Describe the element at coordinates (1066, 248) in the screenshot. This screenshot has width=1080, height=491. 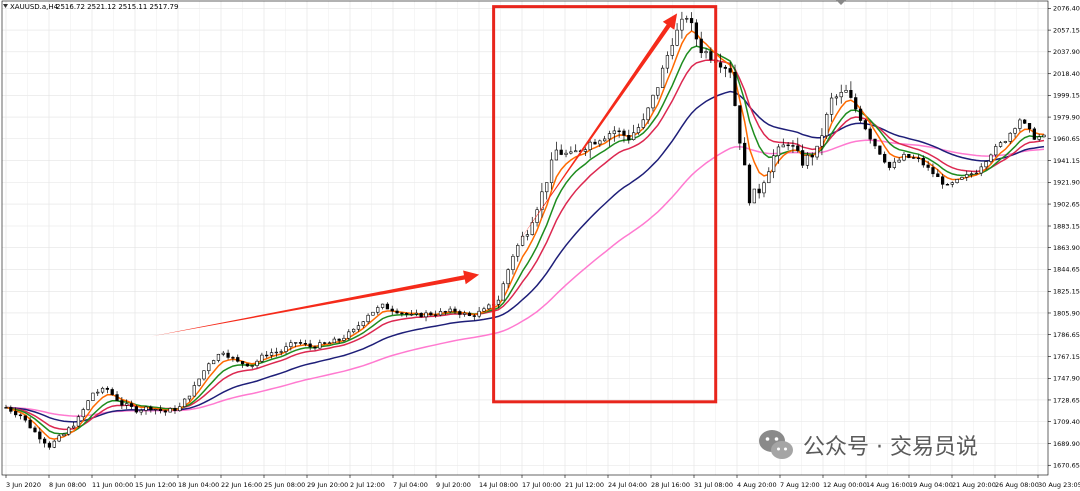
I see `price-tick-label: 1863.90` at that location.